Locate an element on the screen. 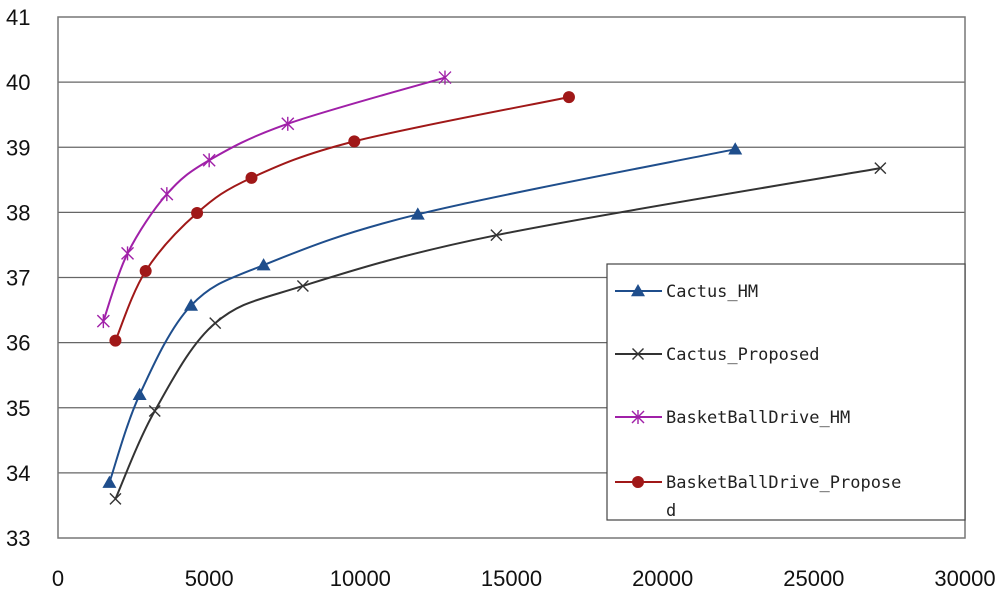 Image resolution: width=1007 pixels, height=606 pixels. legend-label-line: BasketBallDrive_HM is located at coordinates (758, 418).